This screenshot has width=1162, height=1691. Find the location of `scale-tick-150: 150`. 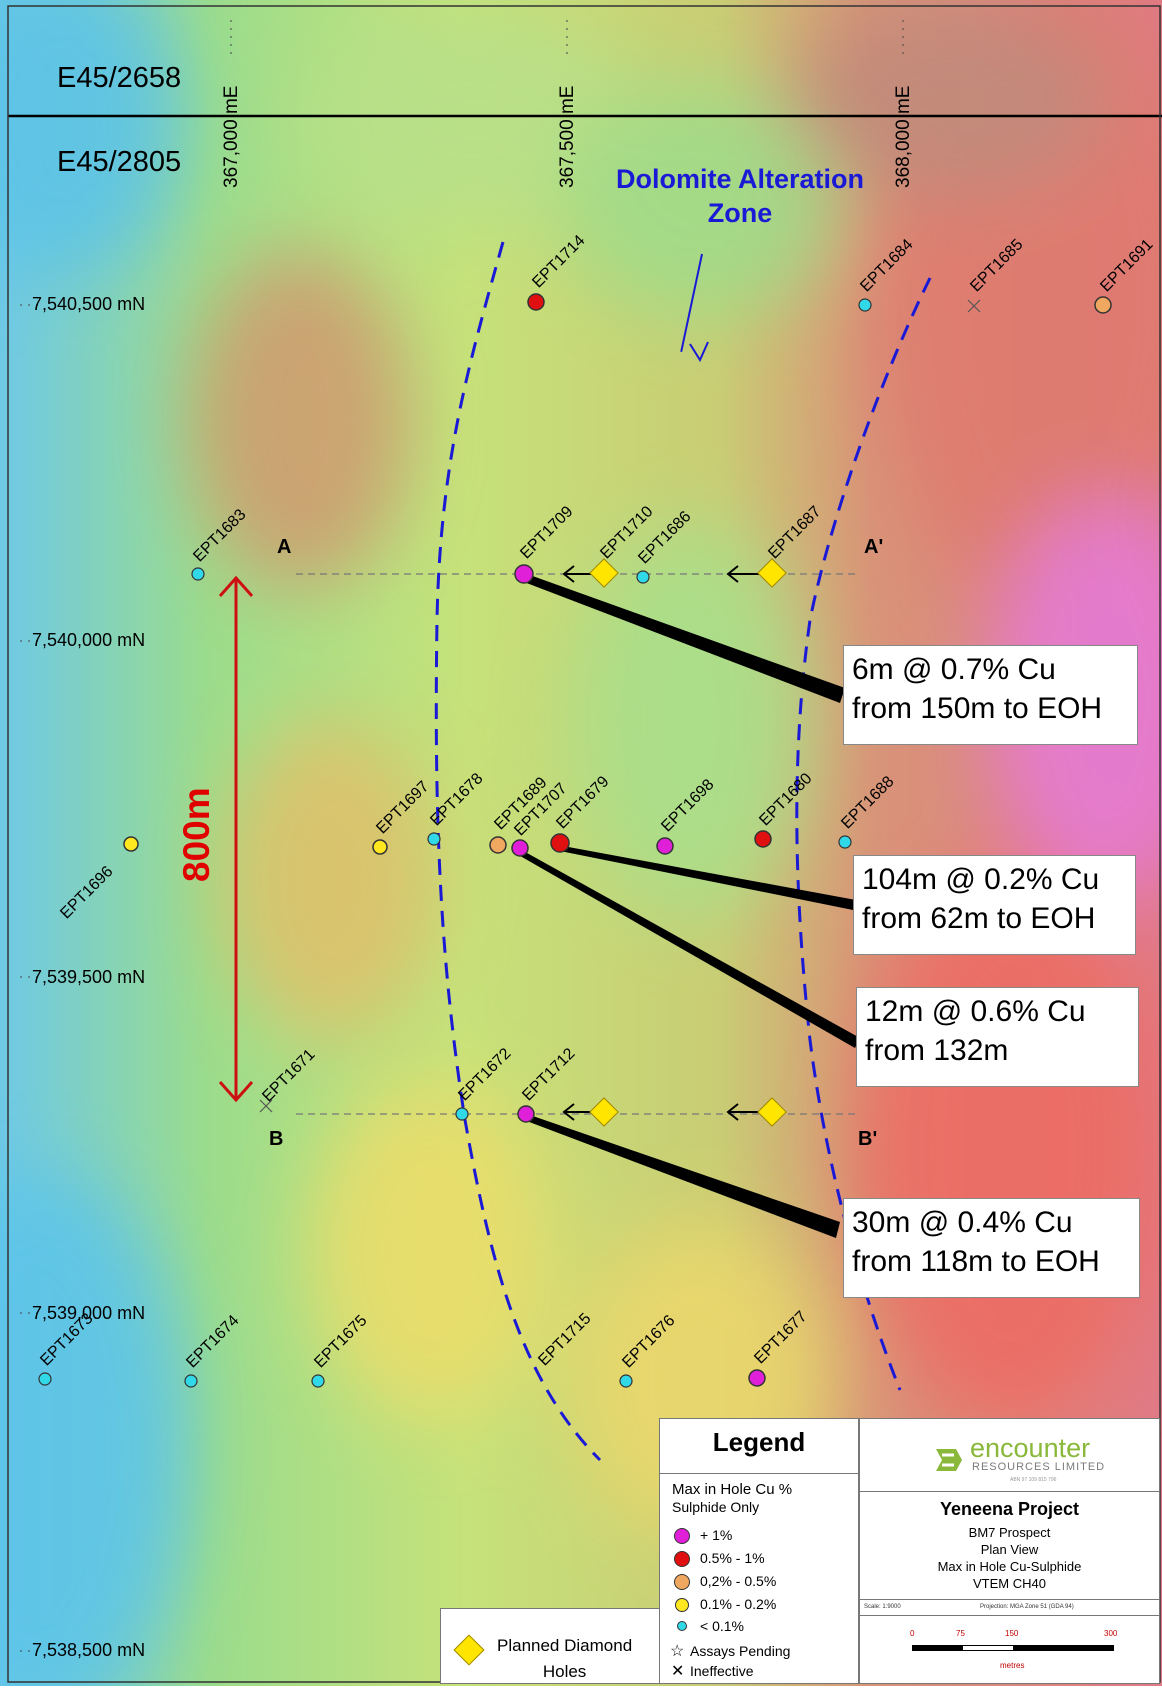

scale-tick-150: 150 is located at coordinates (1012, 1633).